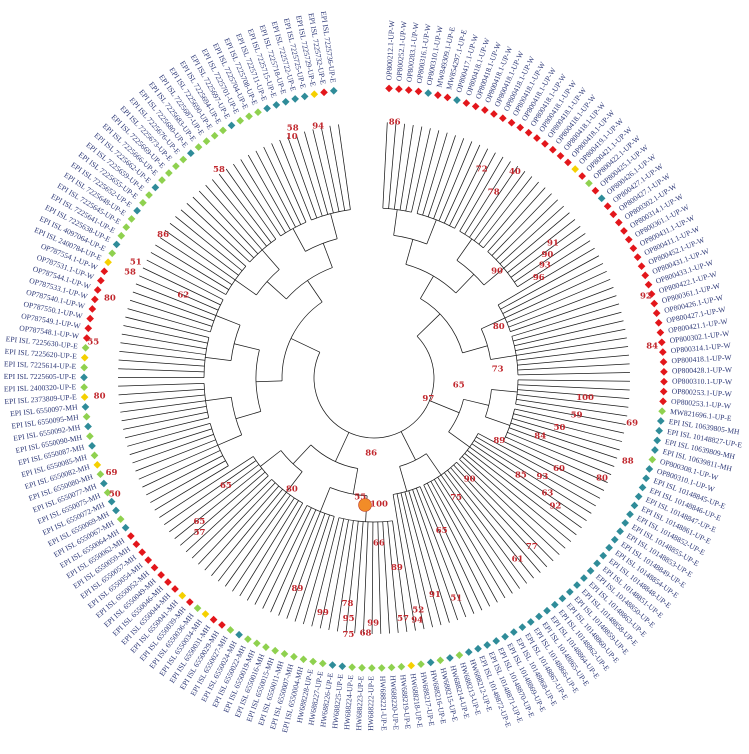  I want to click on bootstrap-value: 75, so click(348, 635).